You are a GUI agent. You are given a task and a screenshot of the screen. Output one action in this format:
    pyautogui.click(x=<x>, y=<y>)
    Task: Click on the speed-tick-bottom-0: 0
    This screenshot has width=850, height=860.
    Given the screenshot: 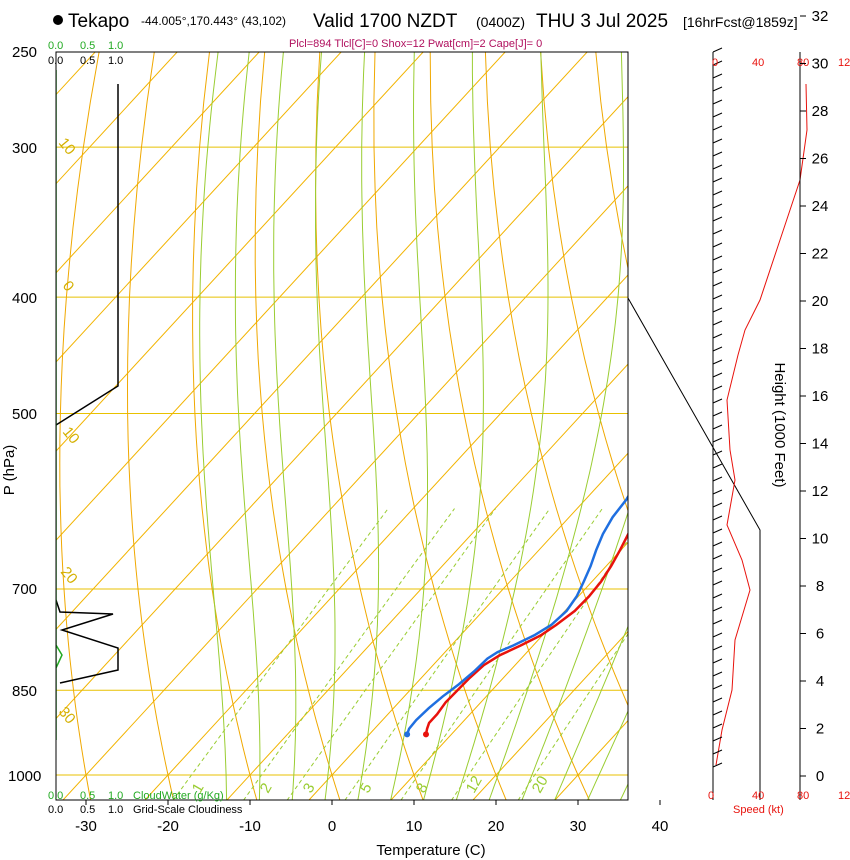 What is the action you would take?
    pyautogui.click(x=711, y=796)
    